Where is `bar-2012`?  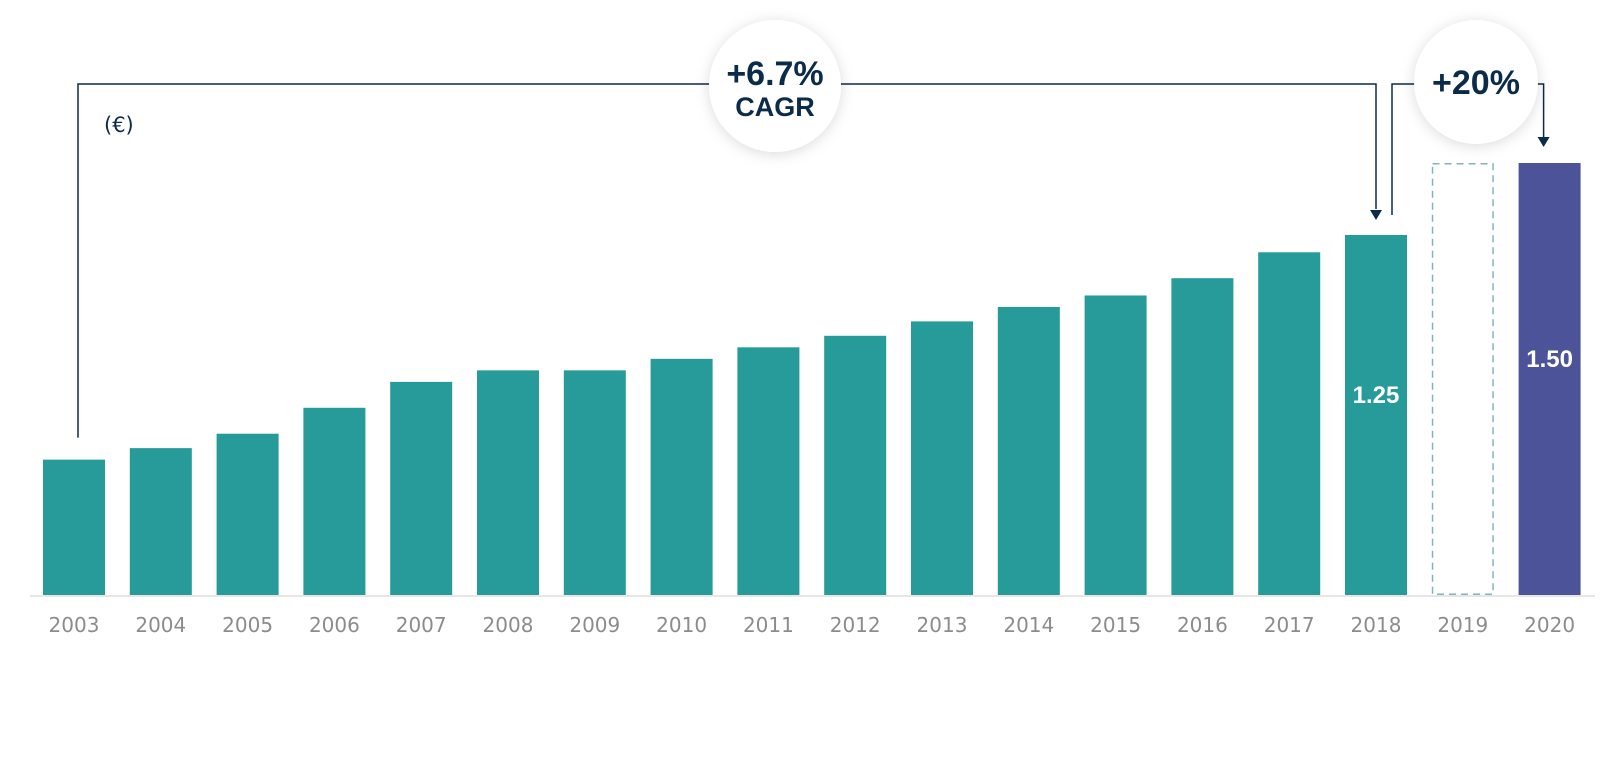
bar-2012 is located at coordinates (855, 465).